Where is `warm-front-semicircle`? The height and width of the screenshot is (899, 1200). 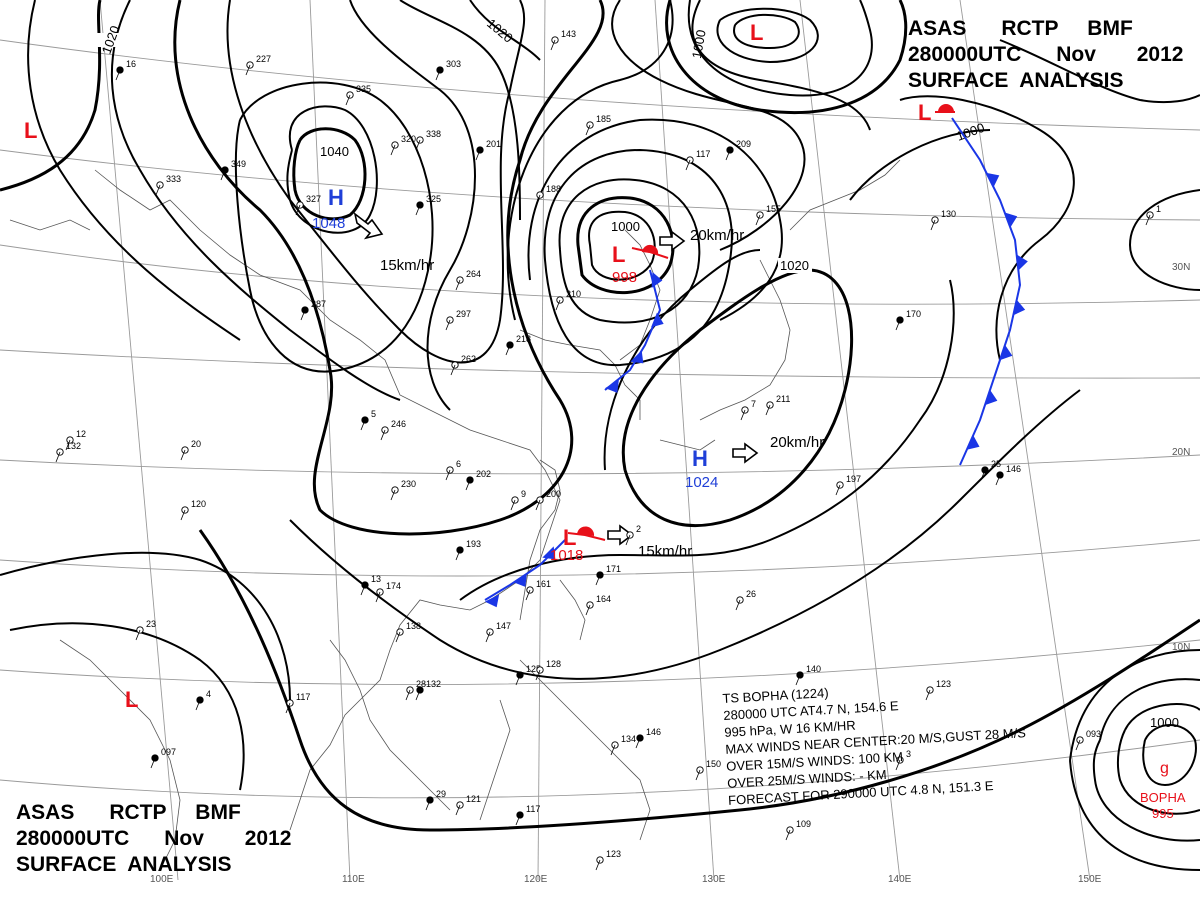 warm-front-semicircle is located at coordinates (946, 108).